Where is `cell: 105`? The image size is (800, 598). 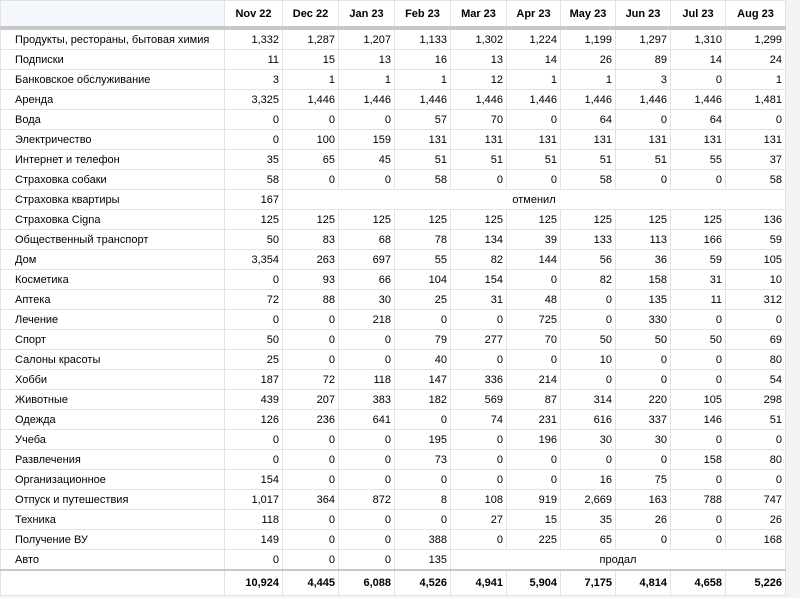 cell: 105 is located at coordinates (698, 399).